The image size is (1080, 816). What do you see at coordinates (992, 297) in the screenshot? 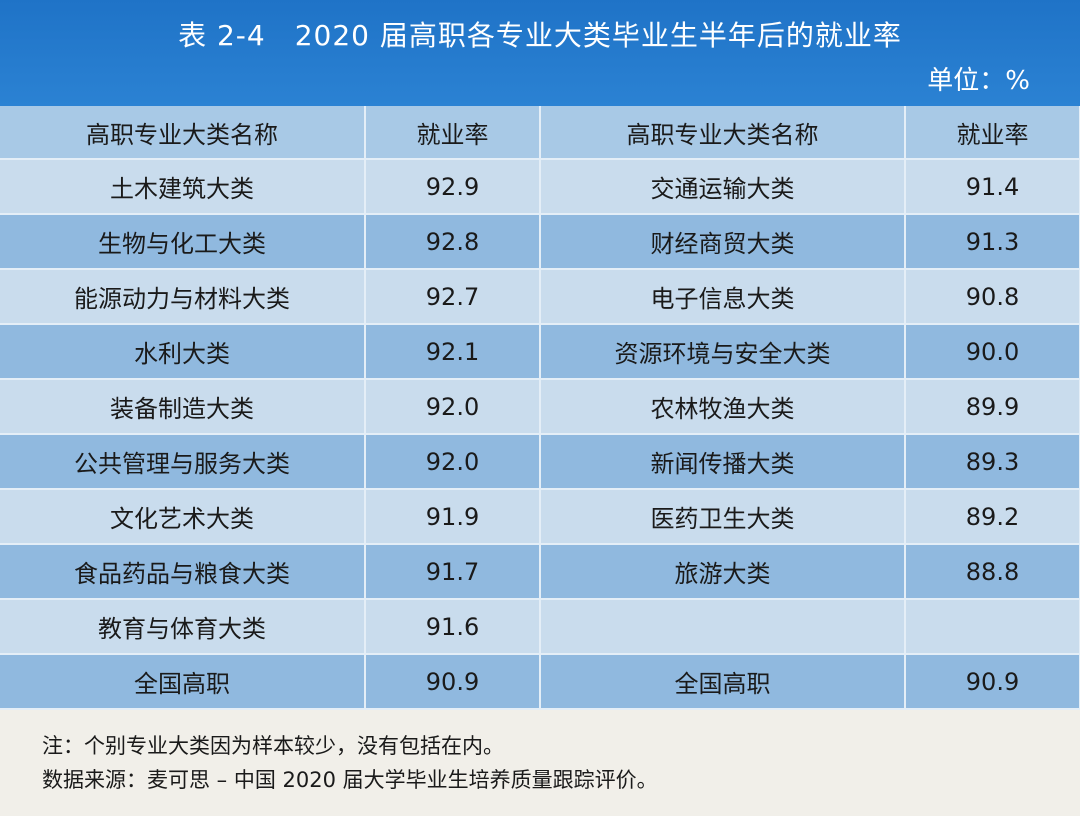
I see `rate-cell: 90.8` at bounding box center [992, 297].